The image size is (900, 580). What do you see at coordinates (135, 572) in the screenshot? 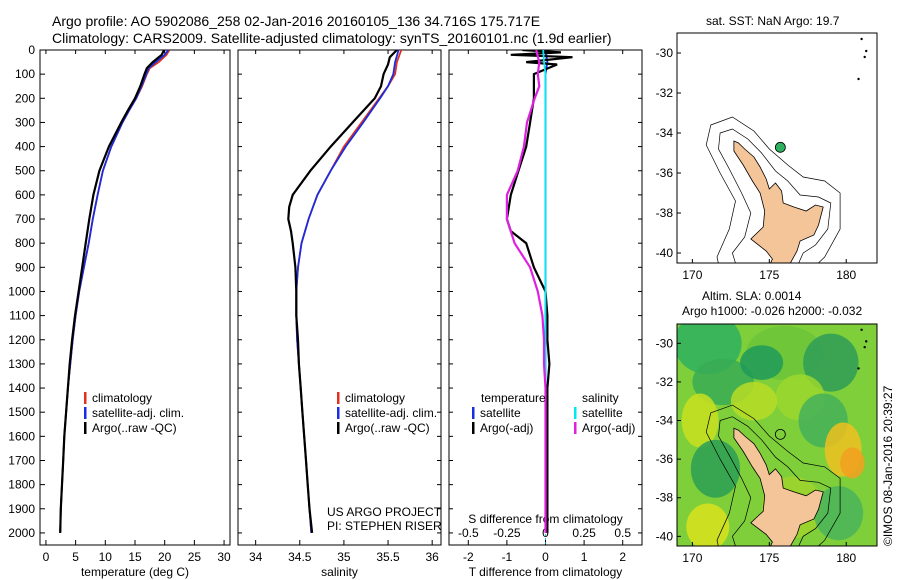
I see `x-axis-label: temperature (deg C)` at bounding box center [135, 572].